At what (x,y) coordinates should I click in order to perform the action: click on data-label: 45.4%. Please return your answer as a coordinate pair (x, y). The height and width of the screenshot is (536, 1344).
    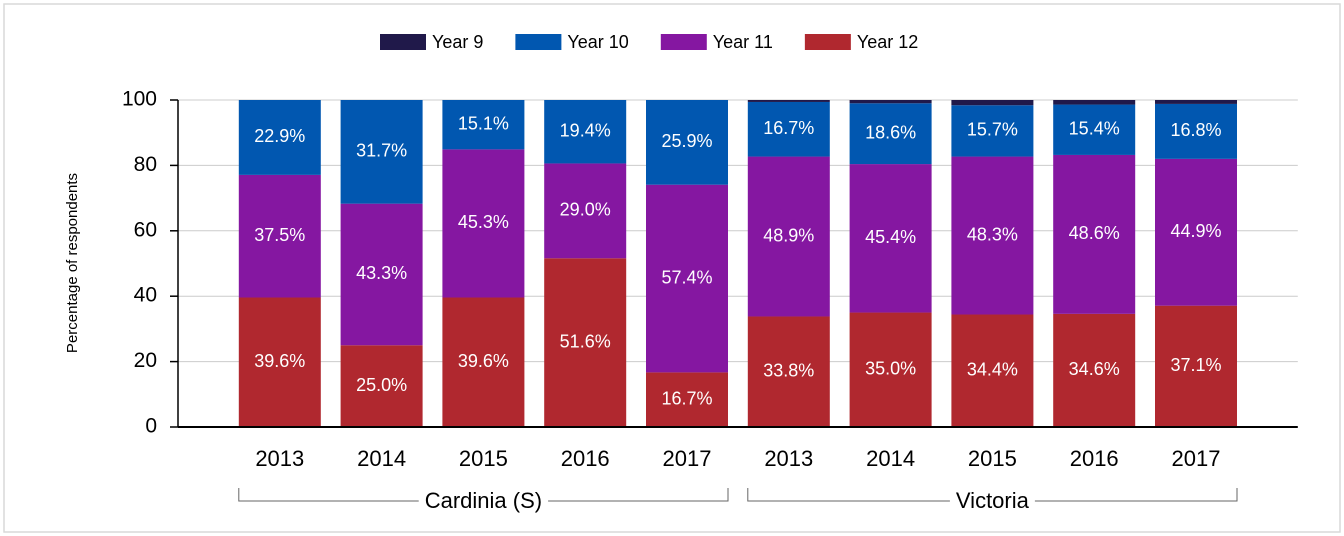
    Looking at the image, I should click on (890, 237).